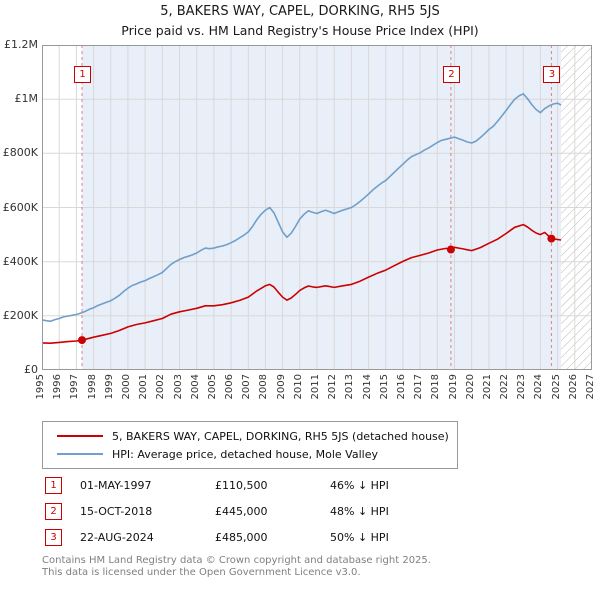 This screenshot has height=590, width=600. Describe the element at coordinates (367, 387) in the screenshot. I see `x-axis-tick-label: 2014` at that location.